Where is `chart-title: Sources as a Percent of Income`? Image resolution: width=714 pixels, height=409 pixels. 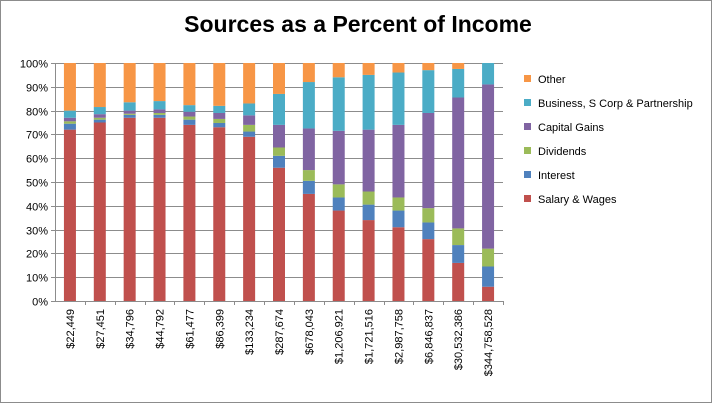
chart-title: Sources as a Percent of Income is located at coordinates (358, 24).